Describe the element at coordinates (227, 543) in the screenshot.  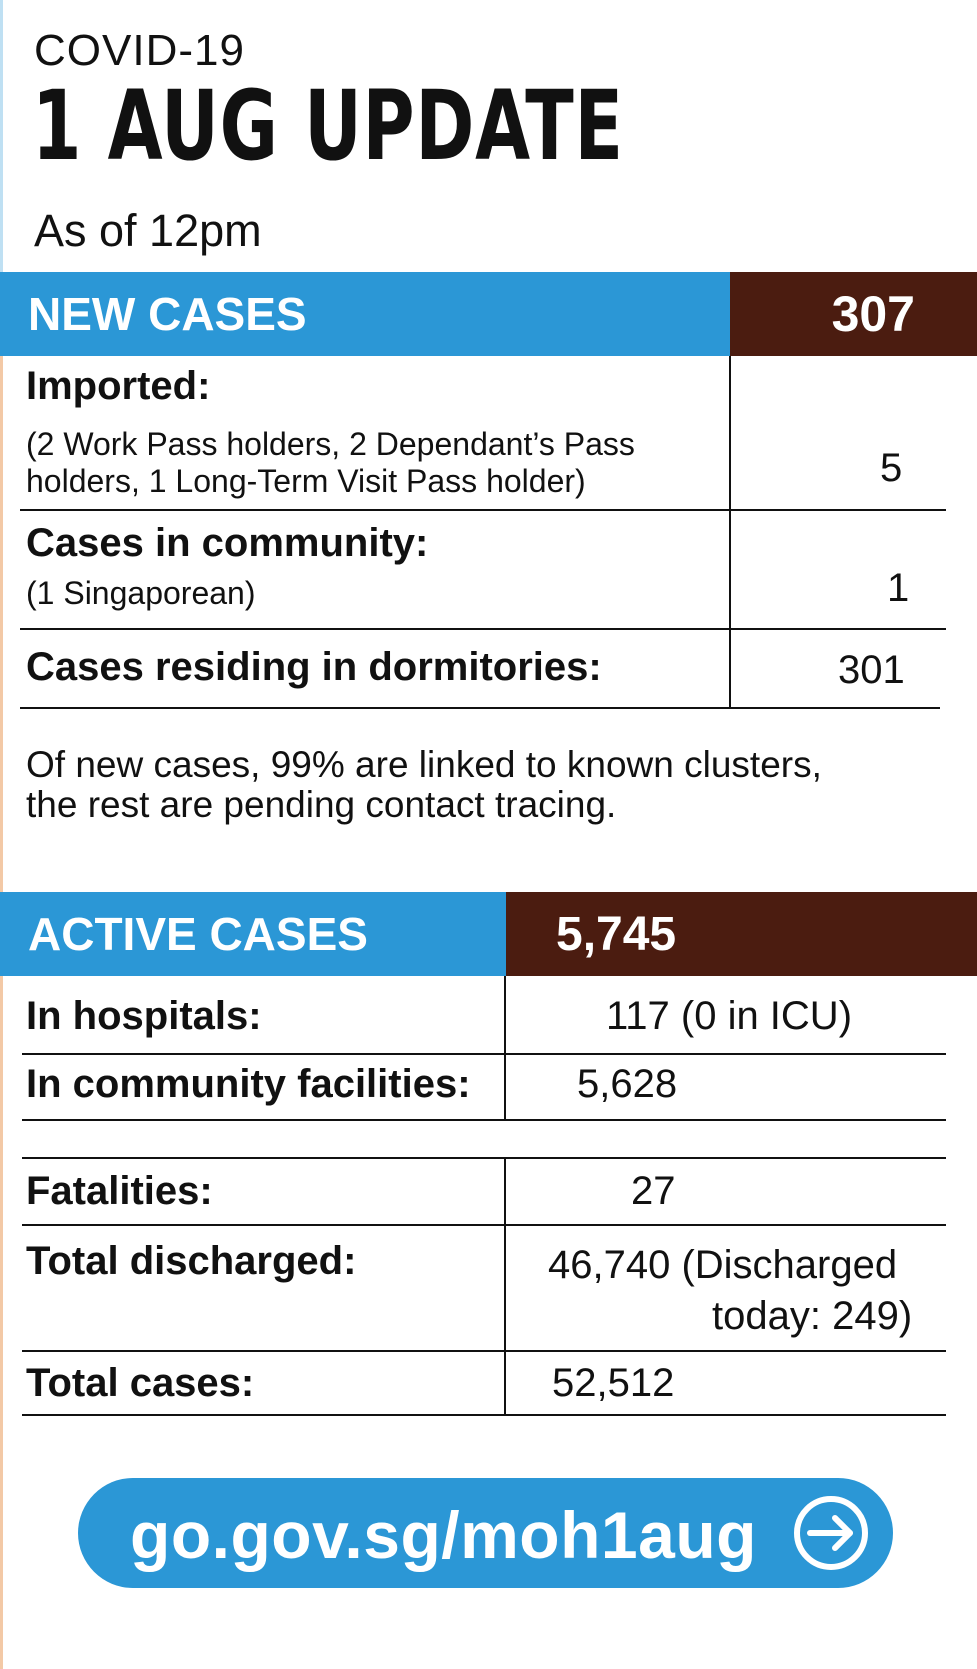
I see `community-label: Cases in community:` at that location.